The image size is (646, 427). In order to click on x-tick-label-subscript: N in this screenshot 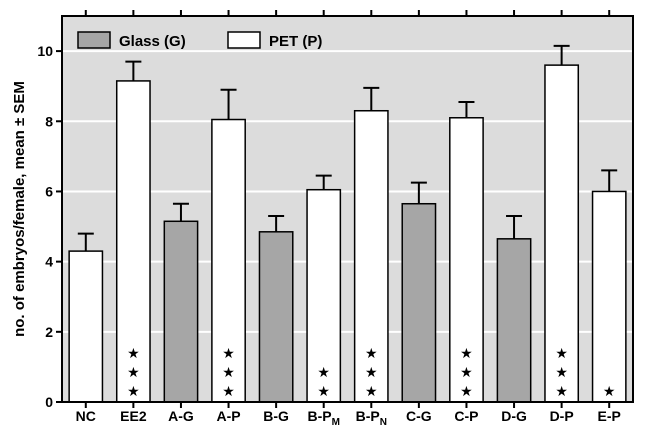, I will do `click(383, 422)`.